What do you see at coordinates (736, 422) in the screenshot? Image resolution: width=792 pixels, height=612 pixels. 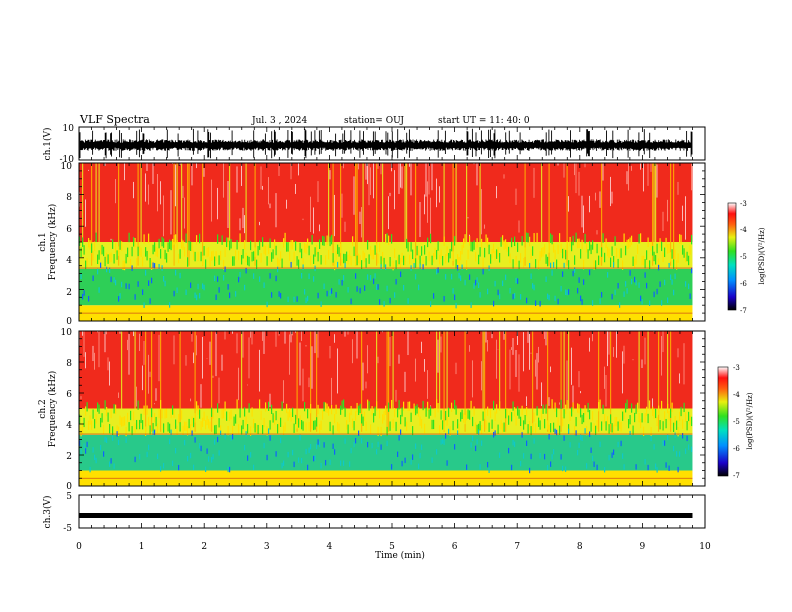 I see `cbar2-tick-m5: -5` at bounding box center [736, 422].